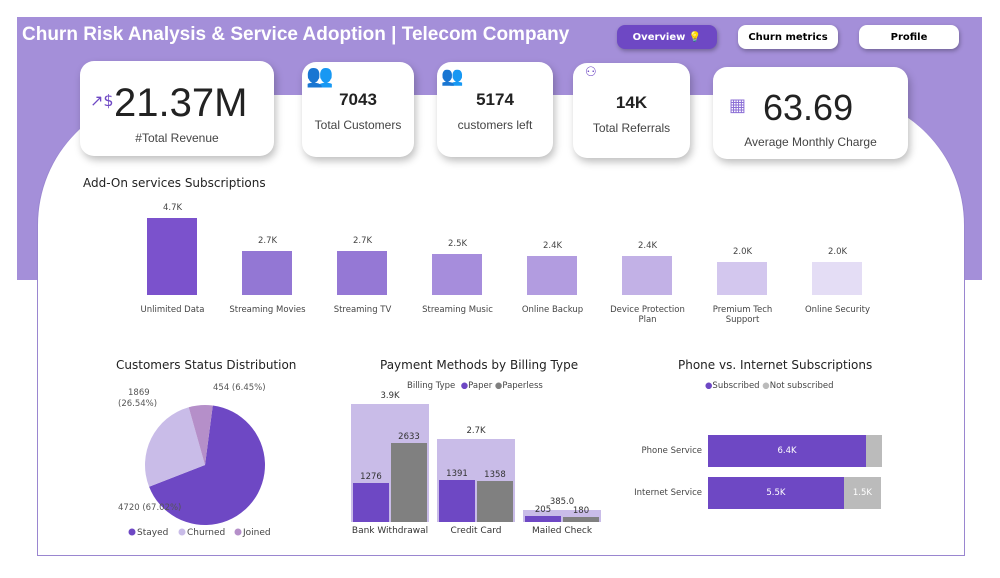 The image size is (1000, 578). Describe the element at coordinates (256, 533) in the screenshot. I see `legend-joined: Joined` at that location.